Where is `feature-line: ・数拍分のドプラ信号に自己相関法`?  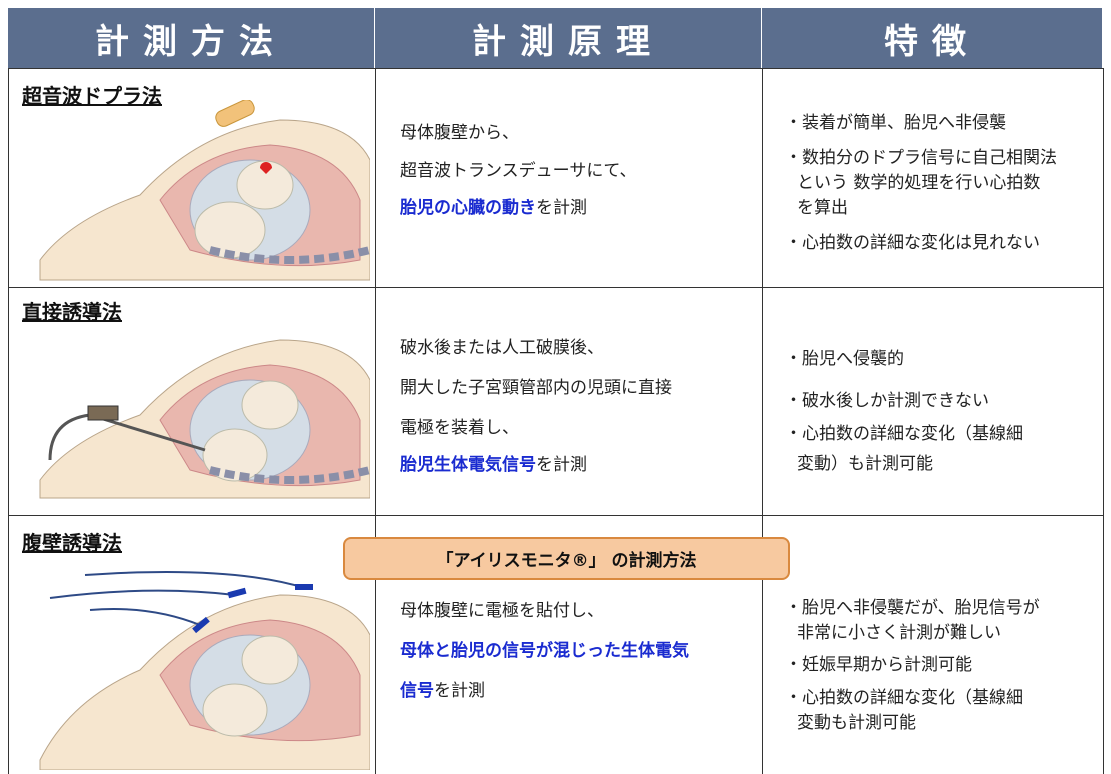
feature-line: ・数拍分のドプラ信号に自己相関法 is located at coordinates (921, 158).